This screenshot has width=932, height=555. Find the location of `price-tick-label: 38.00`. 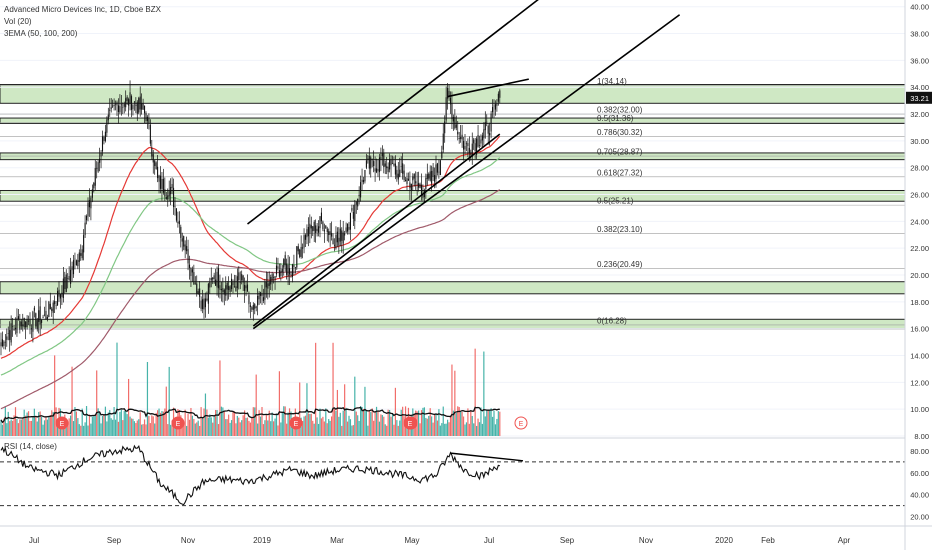

price-tick-label: 38.00 is located at coordinates (919, 34).